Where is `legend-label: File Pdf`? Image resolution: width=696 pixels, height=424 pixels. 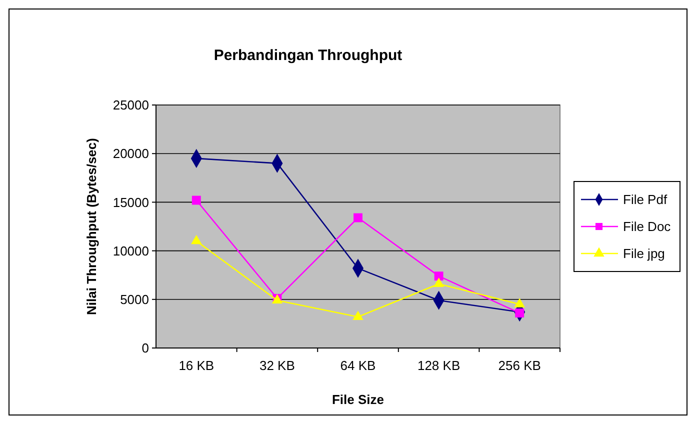
legend-label: File Pdf is located at coordinates (645, 200).